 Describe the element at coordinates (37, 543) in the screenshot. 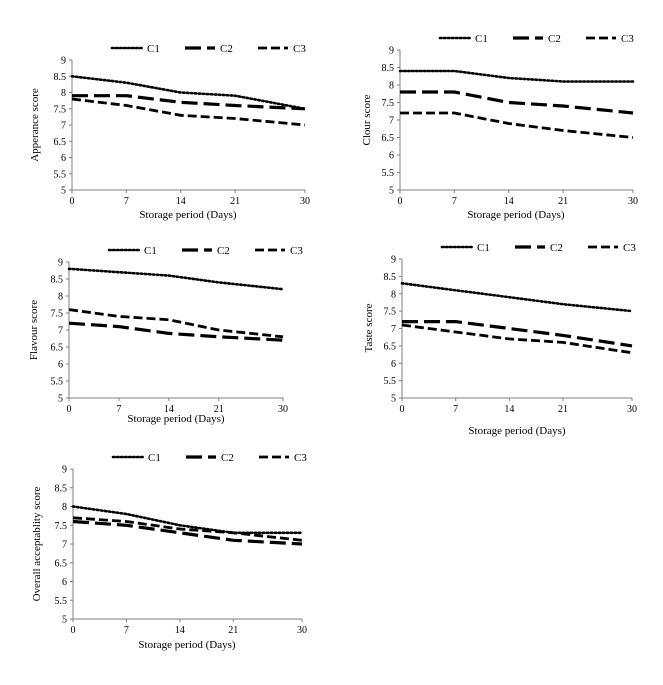

I see `y-axis-title: Overall acceptablity score` at that location.